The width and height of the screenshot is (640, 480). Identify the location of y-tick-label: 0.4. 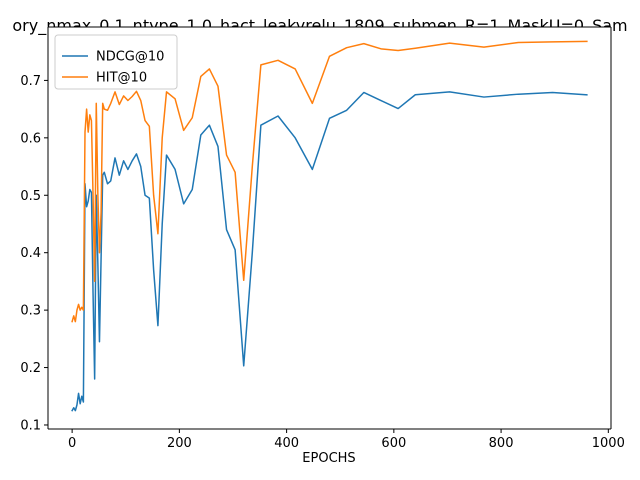
(30, 253).